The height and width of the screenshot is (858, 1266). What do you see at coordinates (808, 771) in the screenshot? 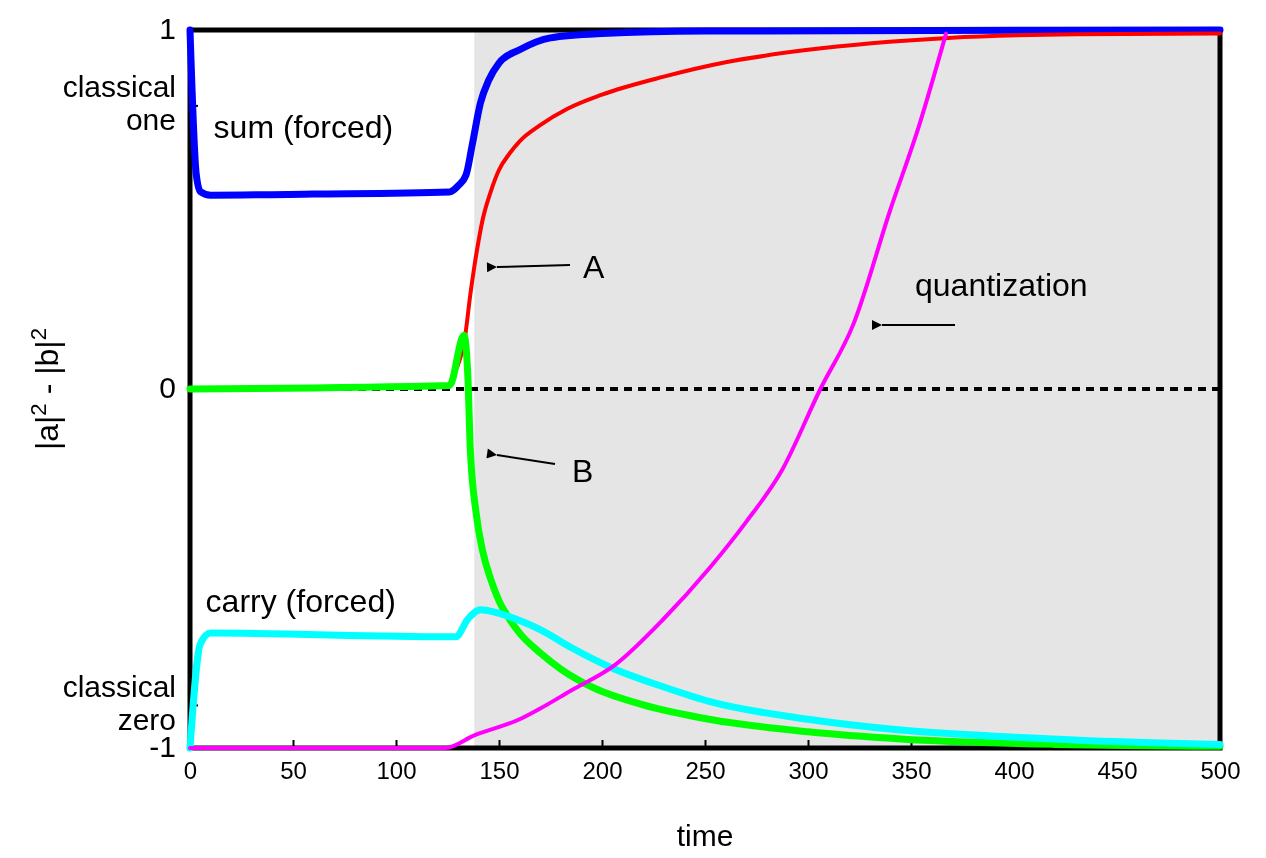
I see `x-tick-label: 300` at bounding box center [808, 771].